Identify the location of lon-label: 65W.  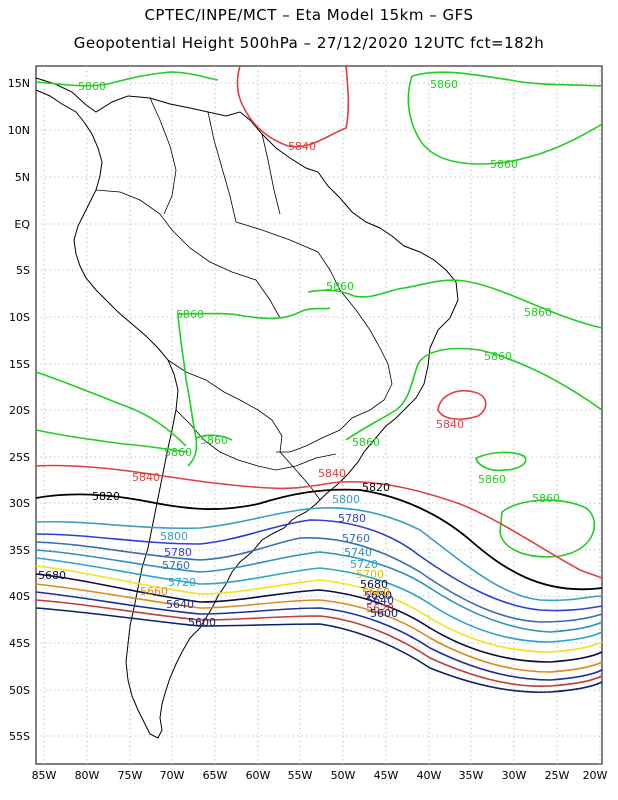
(215, 775).